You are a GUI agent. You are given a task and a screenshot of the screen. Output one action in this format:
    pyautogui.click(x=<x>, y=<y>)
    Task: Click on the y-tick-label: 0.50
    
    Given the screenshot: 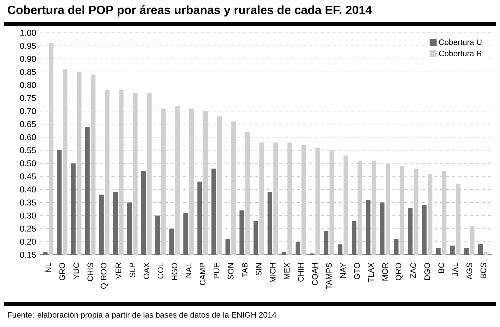 What is the action you would take?
    pyautogui.click(x=28, y=163)
    